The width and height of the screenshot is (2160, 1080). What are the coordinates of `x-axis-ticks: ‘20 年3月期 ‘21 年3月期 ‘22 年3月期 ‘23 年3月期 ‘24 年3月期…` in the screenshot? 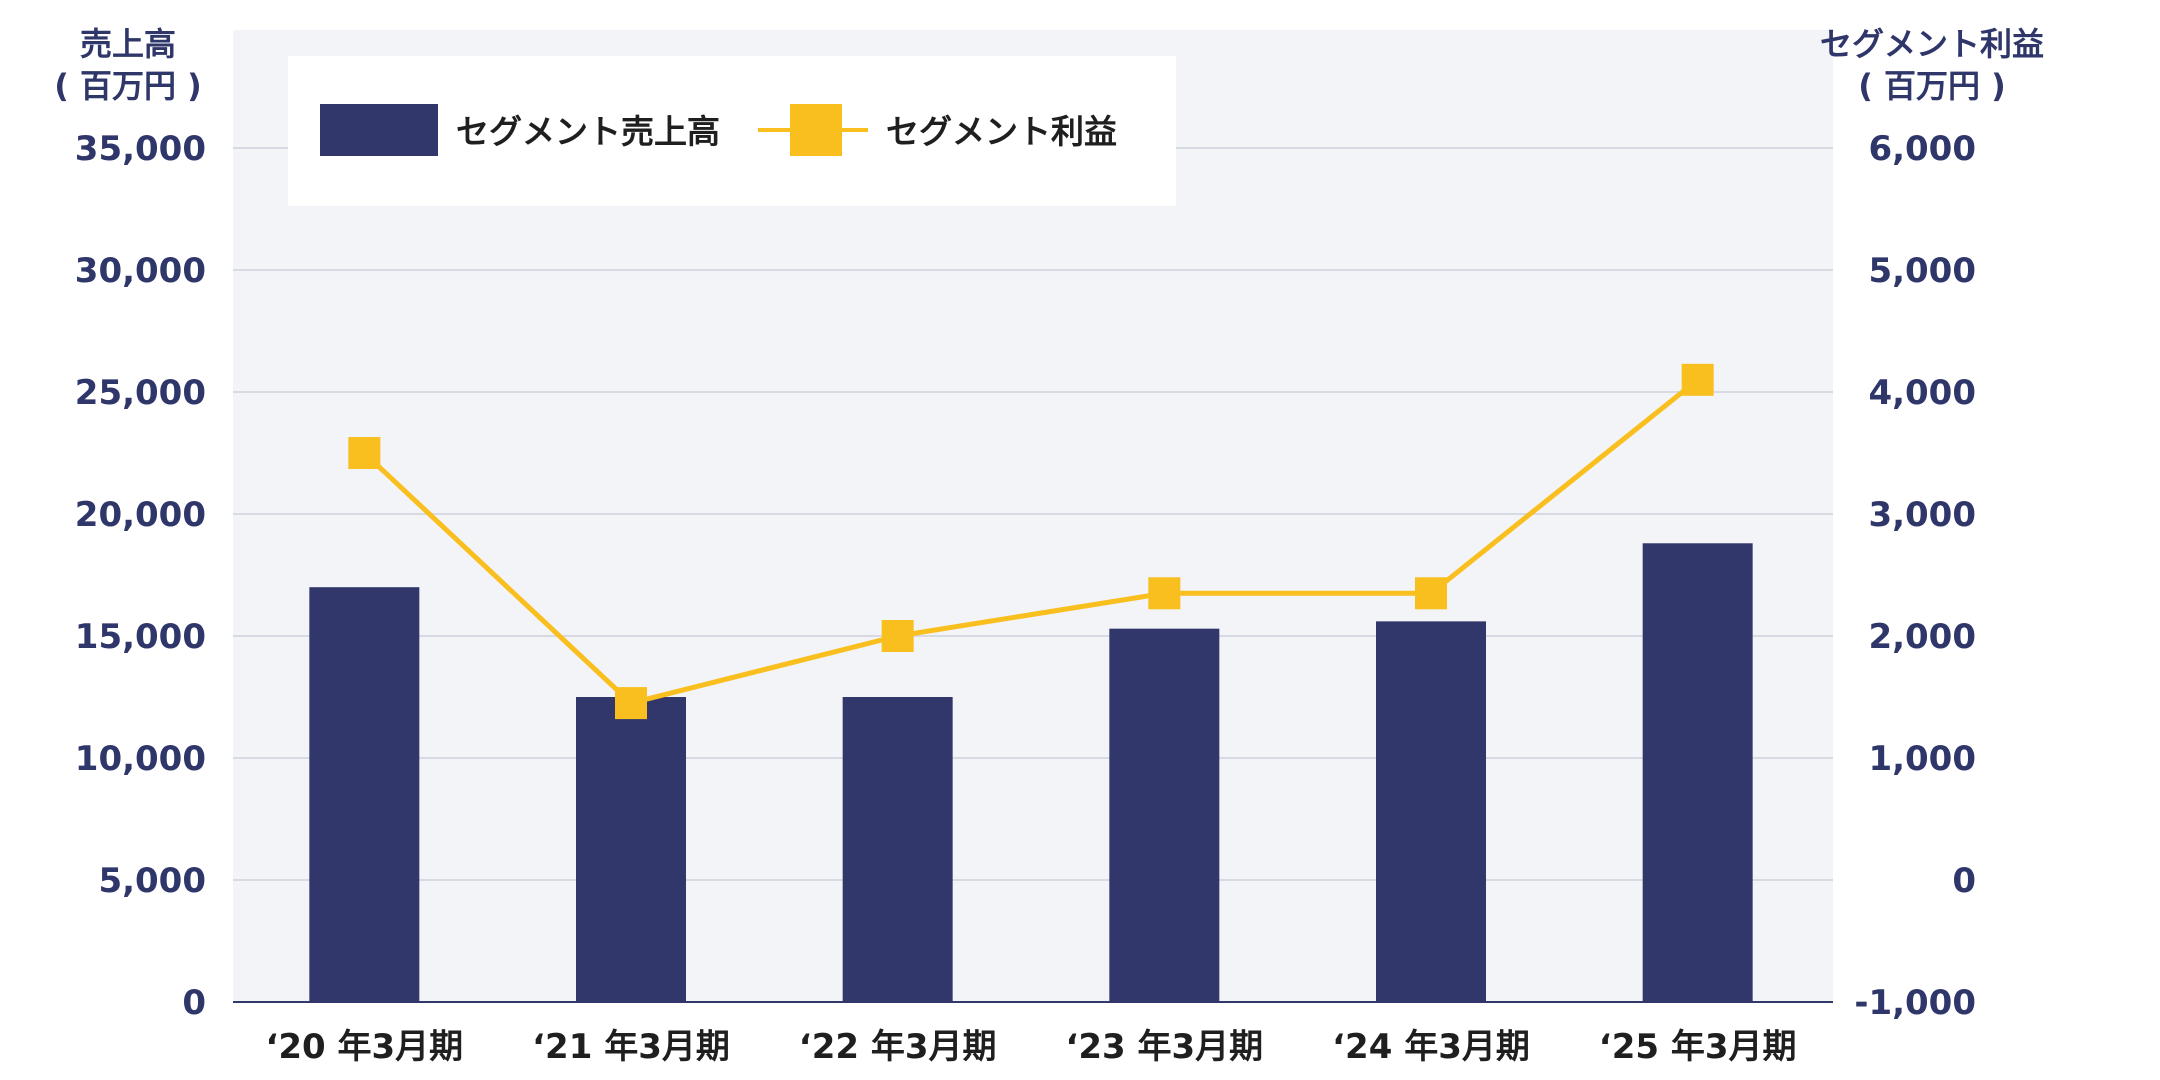 It's located at (1030, 1047).